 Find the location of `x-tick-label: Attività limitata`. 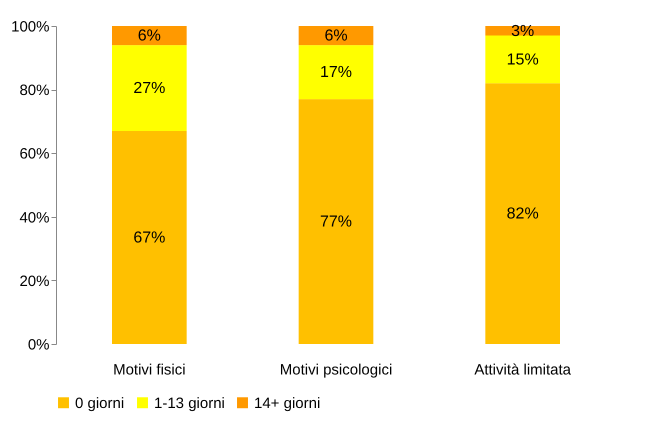

x-tick-label: Attività limitata is located at coordinates (523, 370).